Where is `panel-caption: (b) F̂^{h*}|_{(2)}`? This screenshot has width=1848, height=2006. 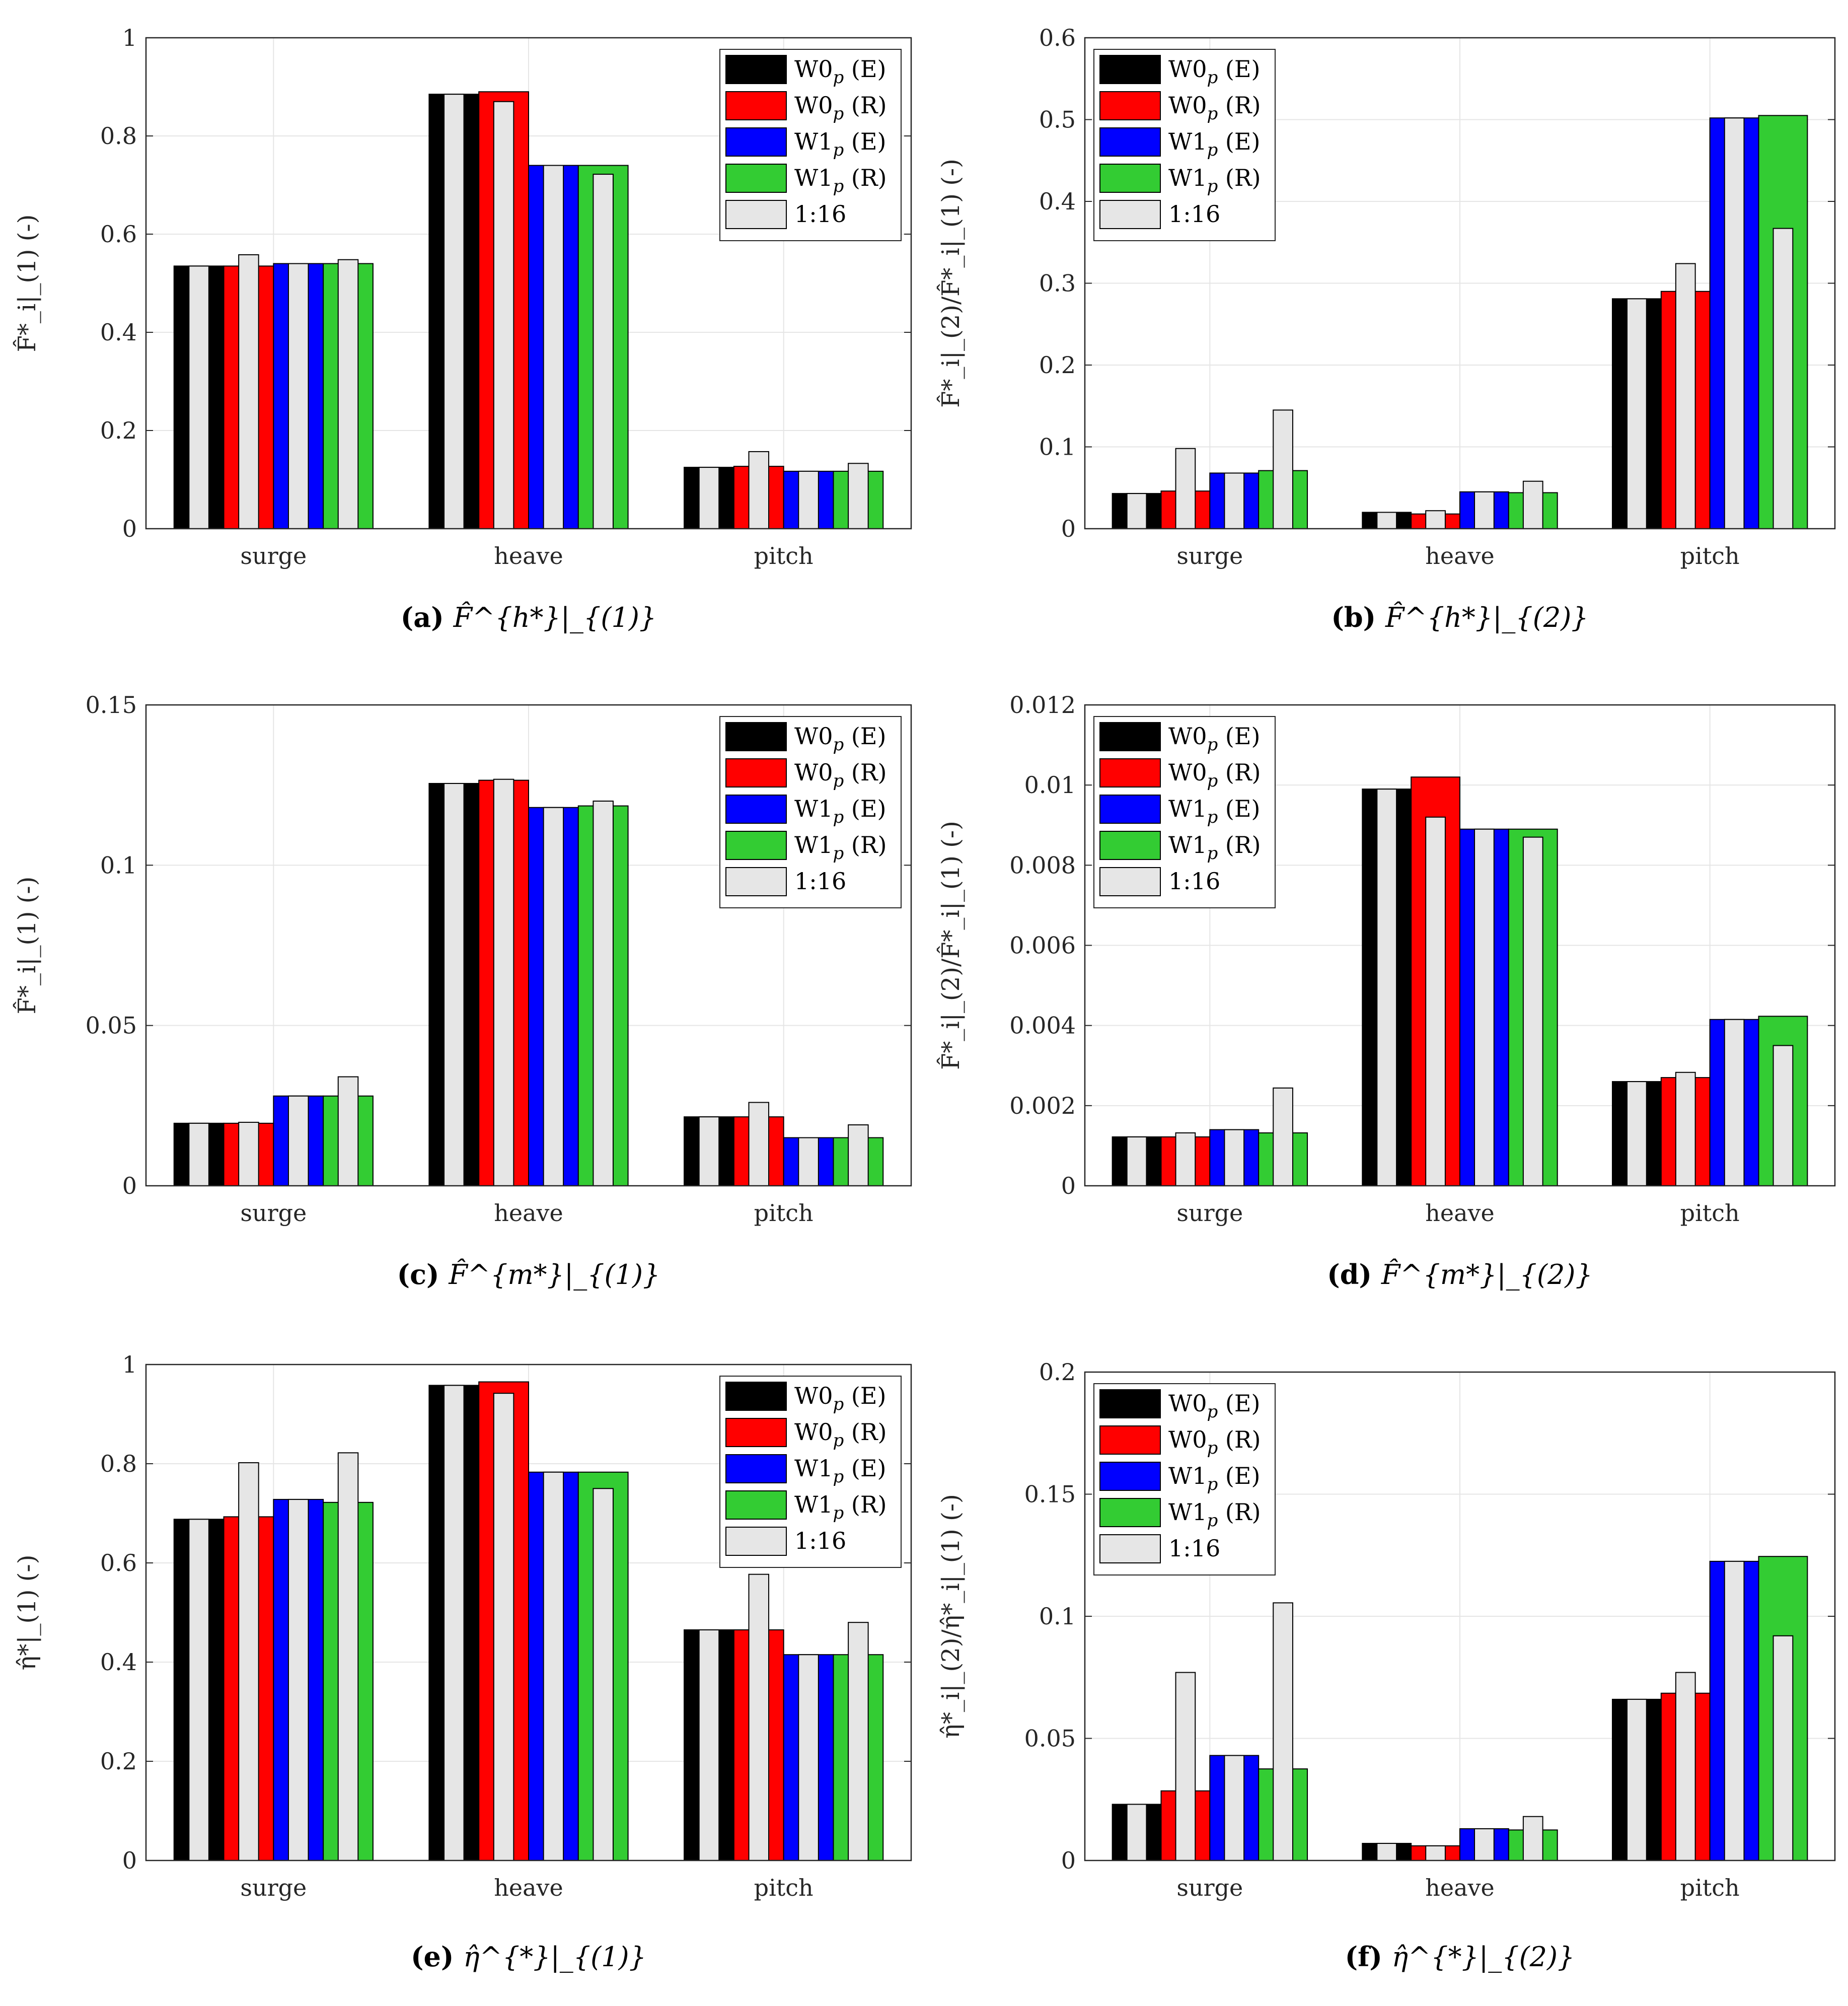
panel-caption: (b) F̂^{h*}|_{(2)} is located at coordinates (1459, 617).